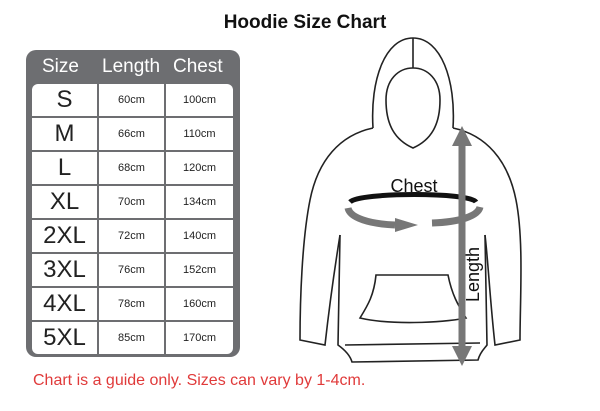  What do you see at coordinates (131, 338) in the screenshot?
I see `cell-length: 85cm` at bounding box center [131, 338].